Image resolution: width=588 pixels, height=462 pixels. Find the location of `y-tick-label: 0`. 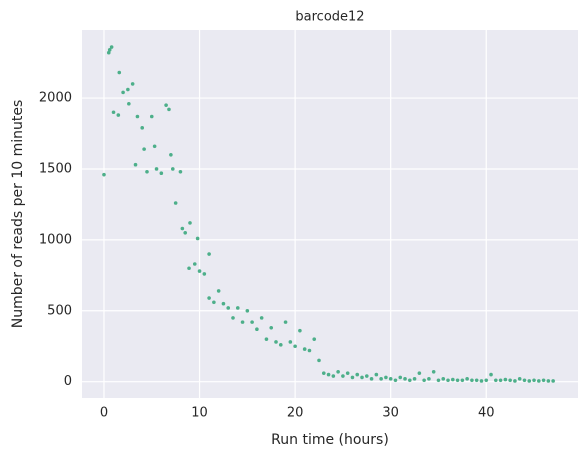

y-tick-label: 0 is located at coordinates (68, 381).